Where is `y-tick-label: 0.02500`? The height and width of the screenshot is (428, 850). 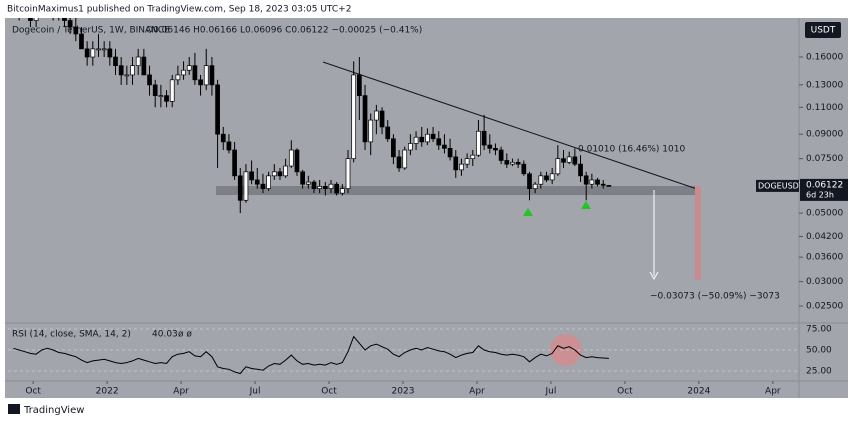 y-tick-label: 0.02500 is located at coordinates (824, 307).